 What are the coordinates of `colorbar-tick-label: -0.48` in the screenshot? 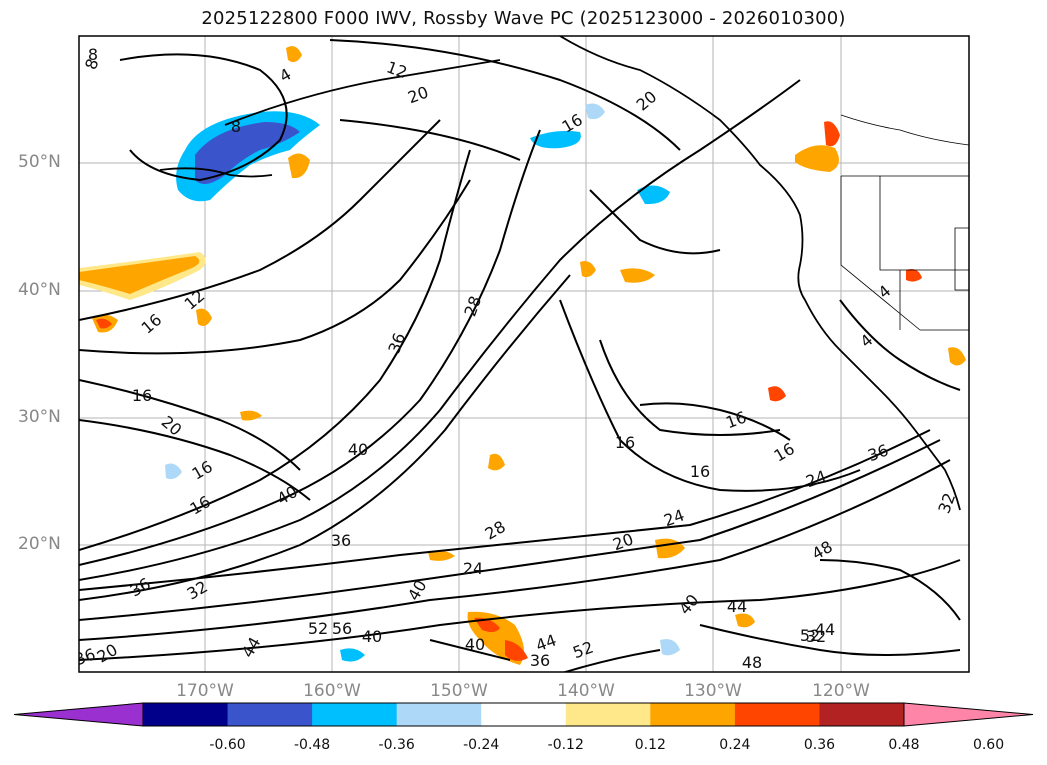 It's located at (312, 745).